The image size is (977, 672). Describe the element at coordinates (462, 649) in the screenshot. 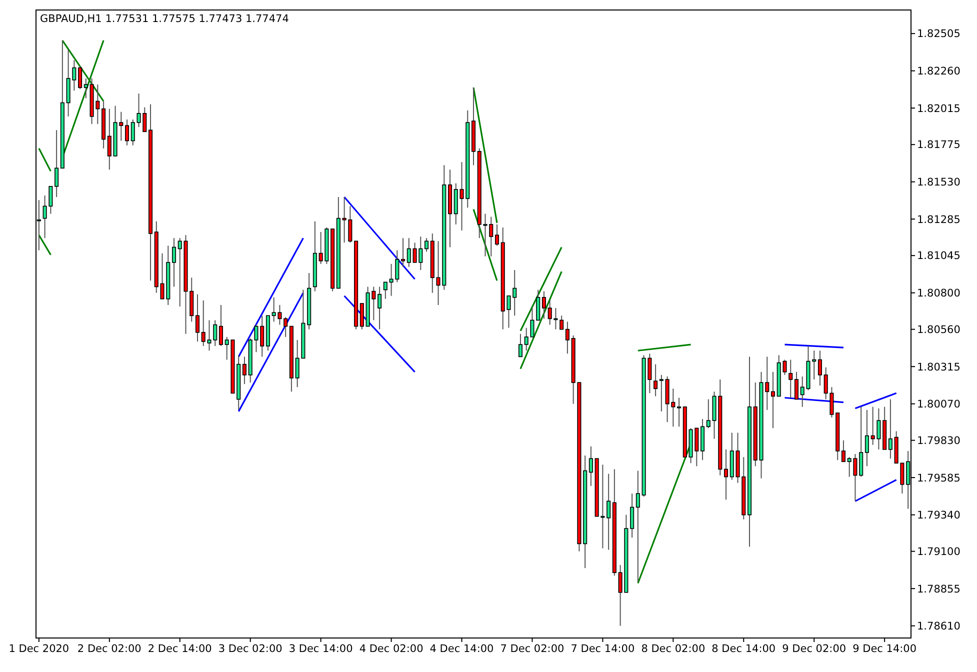

I see `x-tick-label: 4 Dec 14:00` at that location.